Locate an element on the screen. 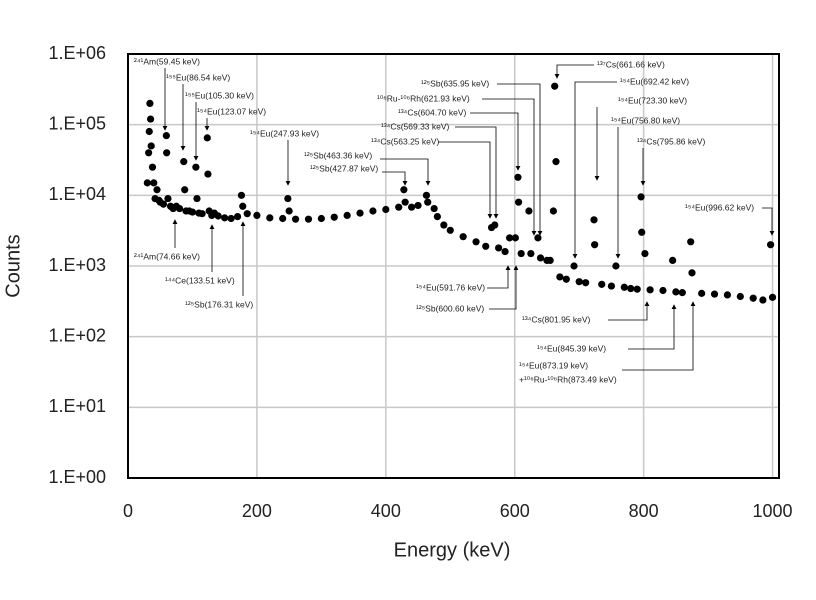  y-axis-title: Counts is located at coordinates (13, 265).